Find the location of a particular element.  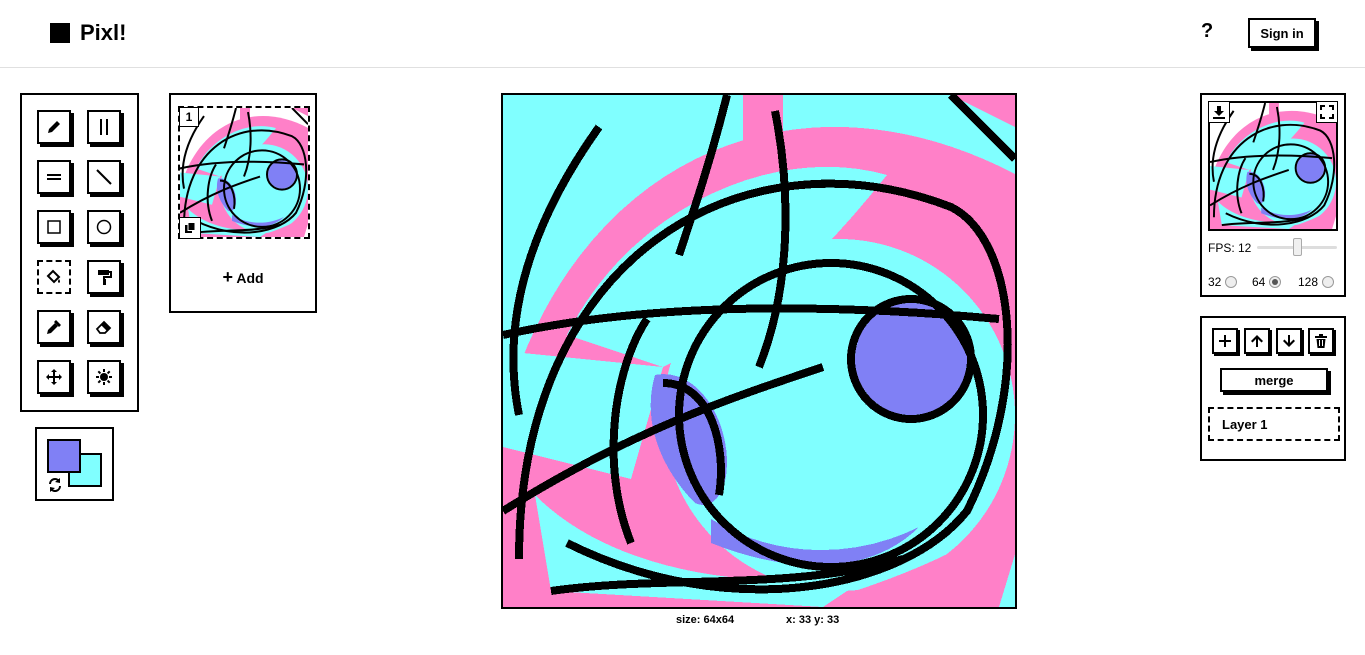

download-button is located at coordinates (1219, 112).